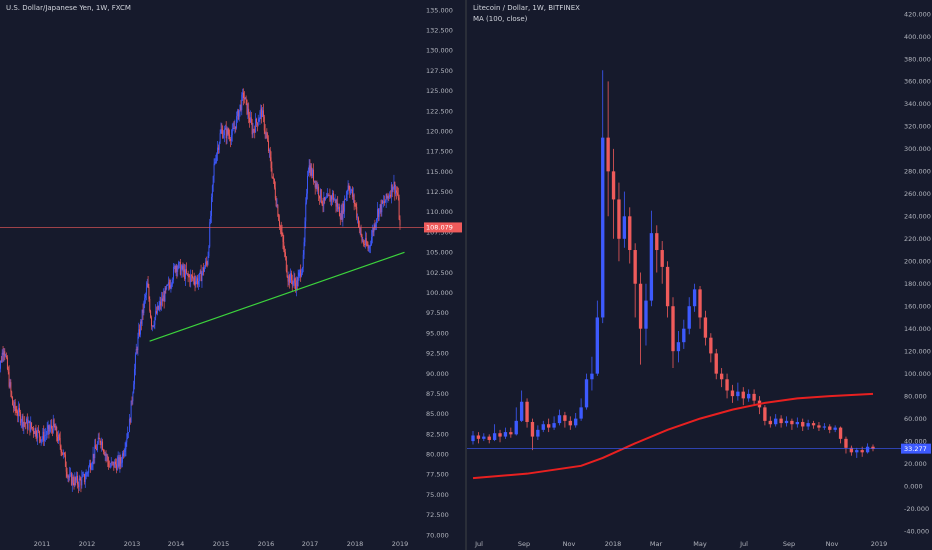 The image size is (932, 550). Describe the element at coordinates (221, 544) in the screenshot. I see `x-axis-tick-label: 2015` at that location.